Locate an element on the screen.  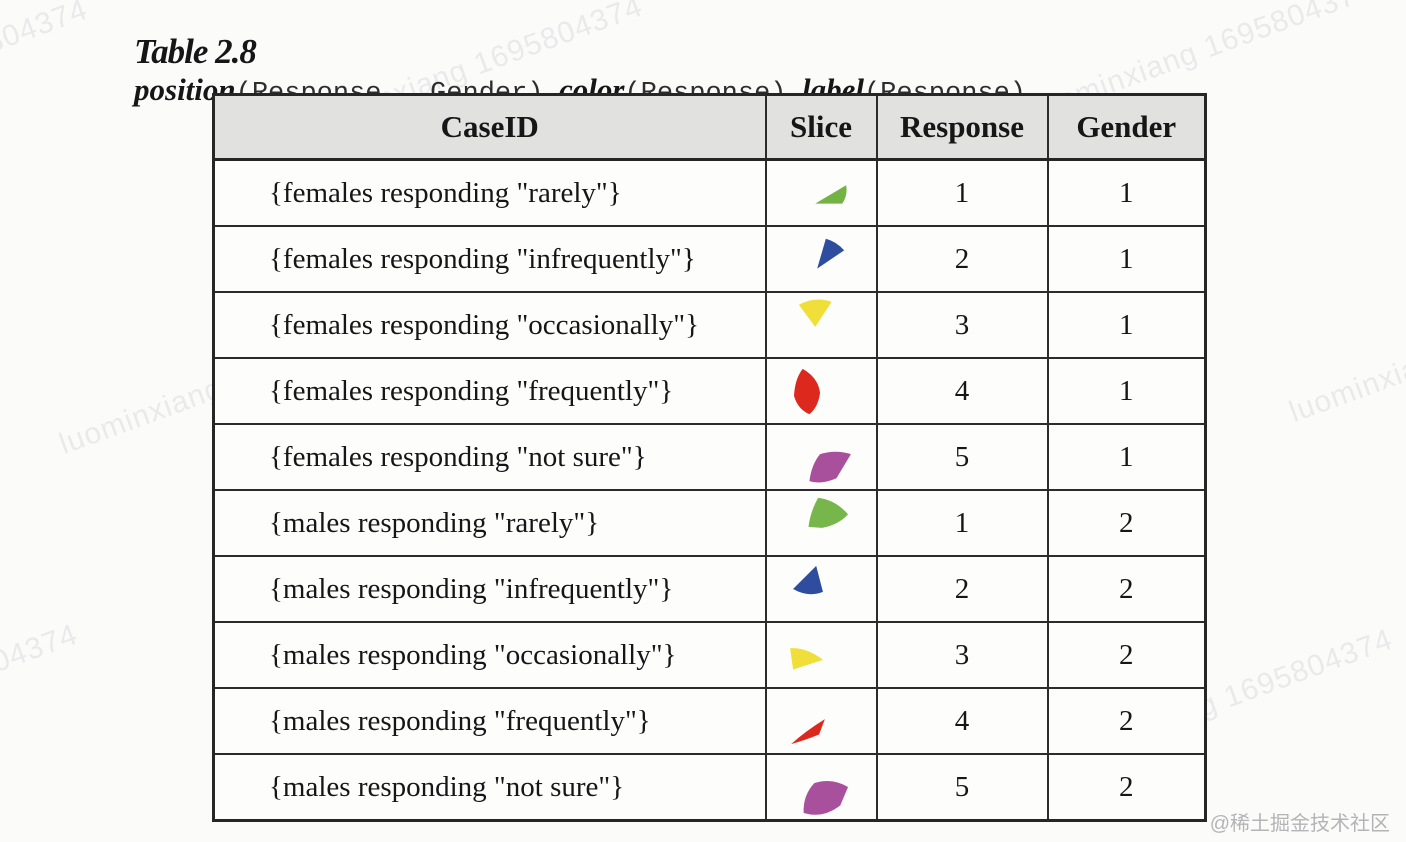
caseid-cell: {males responding "occasionally"} is located at coordinates (489, 655).